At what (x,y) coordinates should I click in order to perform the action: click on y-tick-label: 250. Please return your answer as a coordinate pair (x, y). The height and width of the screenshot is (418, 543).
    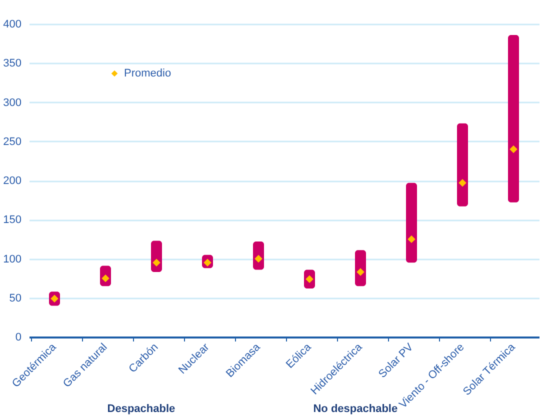
    Looking at the image, I should click on (12, 142).